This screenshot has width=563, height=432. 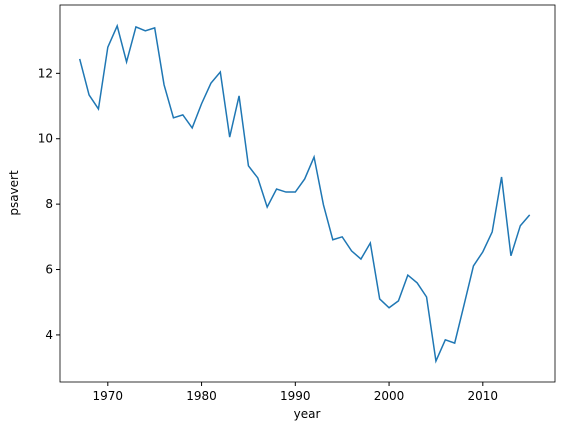 I want to click on y-tick-label: 10, so click(x=45, y=139).